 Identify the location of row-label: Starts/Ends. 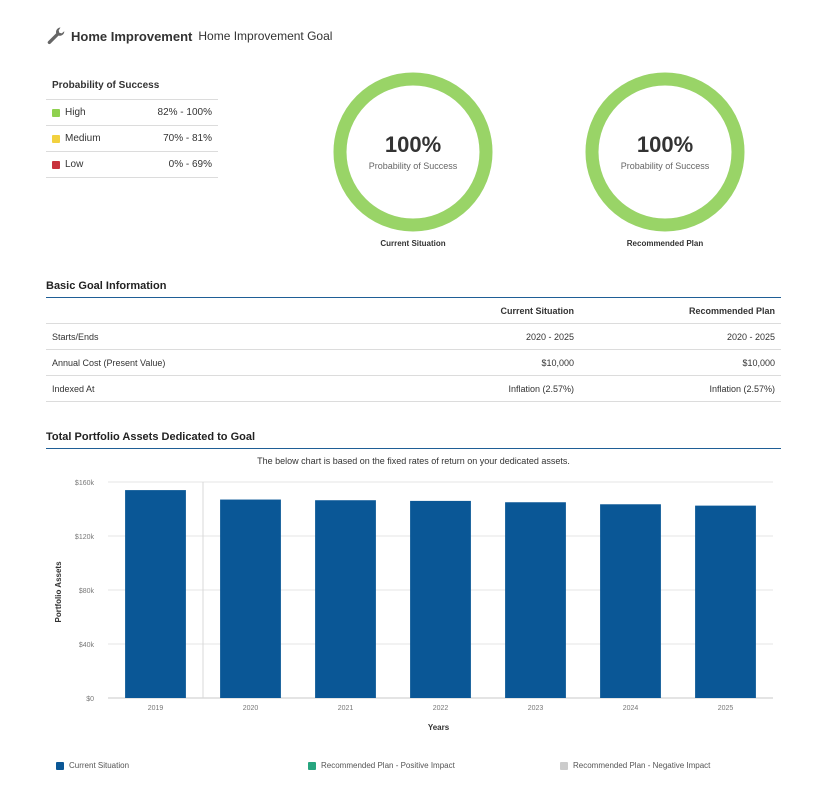
(227, 336).